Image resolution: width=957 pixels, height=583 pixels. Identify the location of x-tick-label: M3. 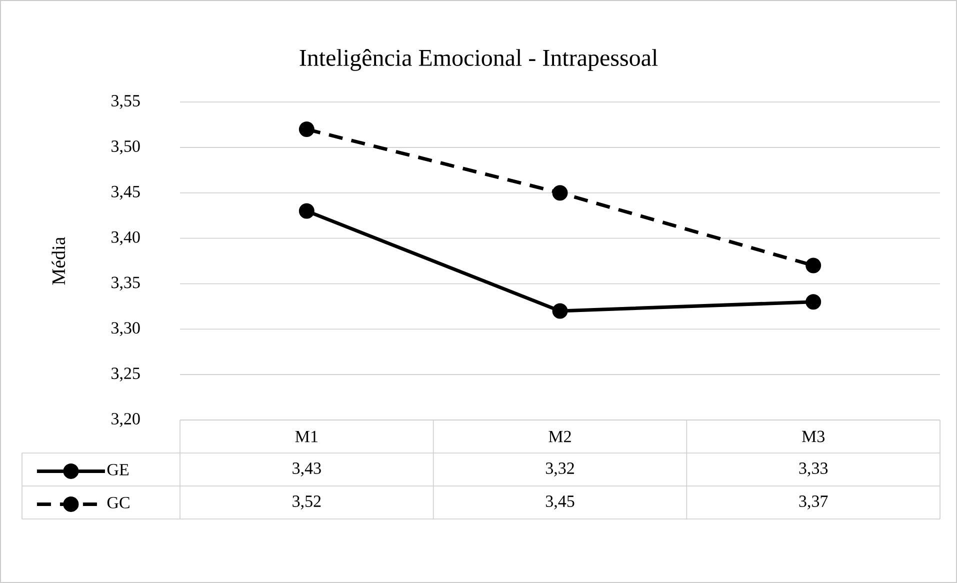
(813, 436).